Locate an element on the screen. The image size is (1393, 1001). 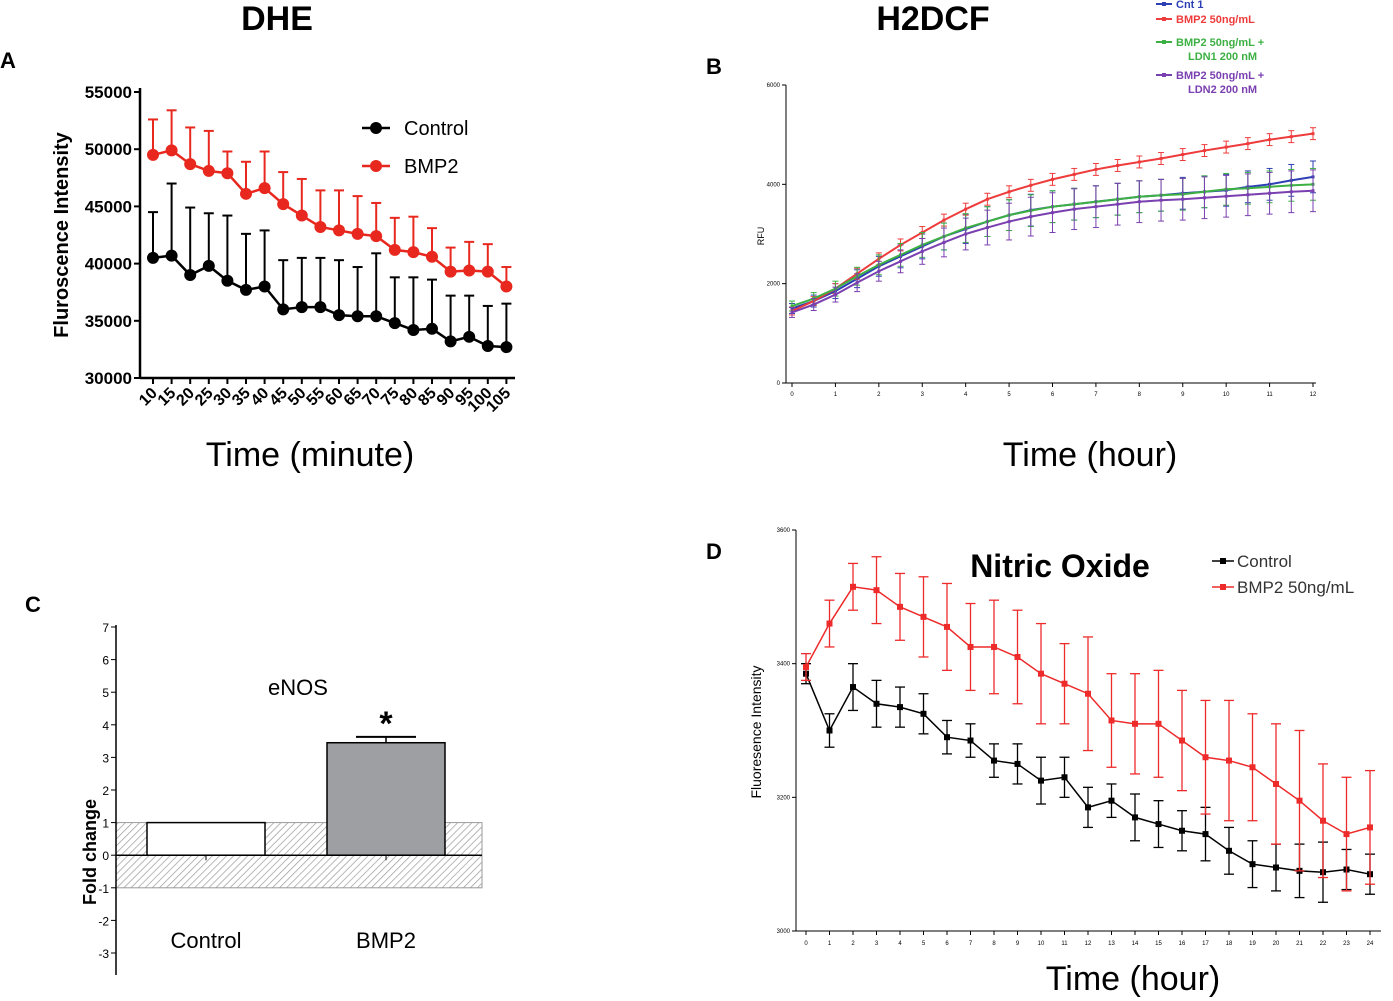
x-axis-label-a: Time (minute) is located at coordinates (310, 455).